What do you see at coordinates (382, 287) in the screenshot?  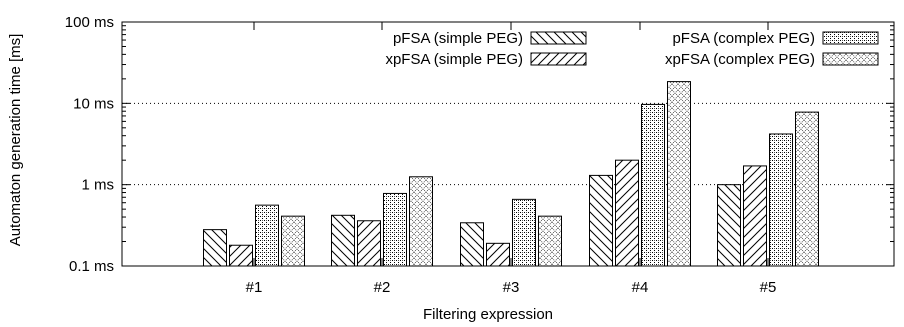 I see `x-tick-label: #2` at bounding box center [382, 287].